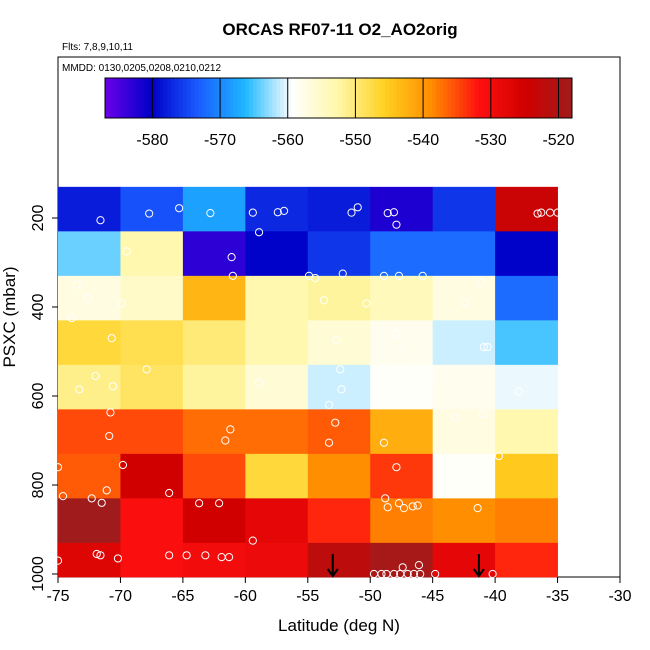 The image size is (650, 650). What do you see at coordinates (405, 566) in the screenshot?
I see `surface-arrows` at bounding box center [405, 566].